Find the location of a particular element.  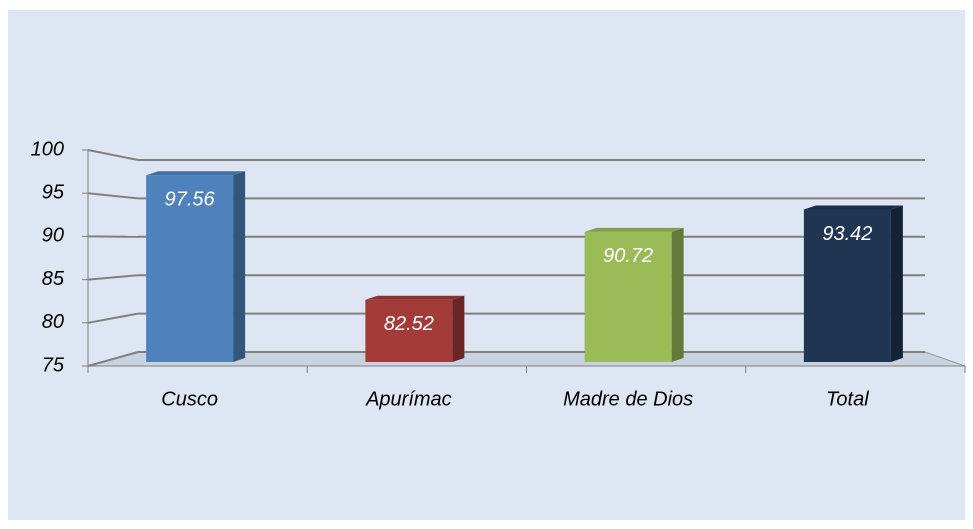

x-tick-label: Apurímac is located at coordinates (408, 399).